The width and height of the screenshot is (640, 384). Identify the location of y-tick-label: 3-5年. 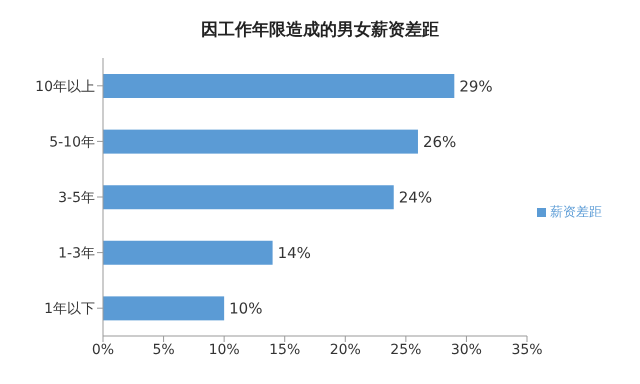
(76, 198).